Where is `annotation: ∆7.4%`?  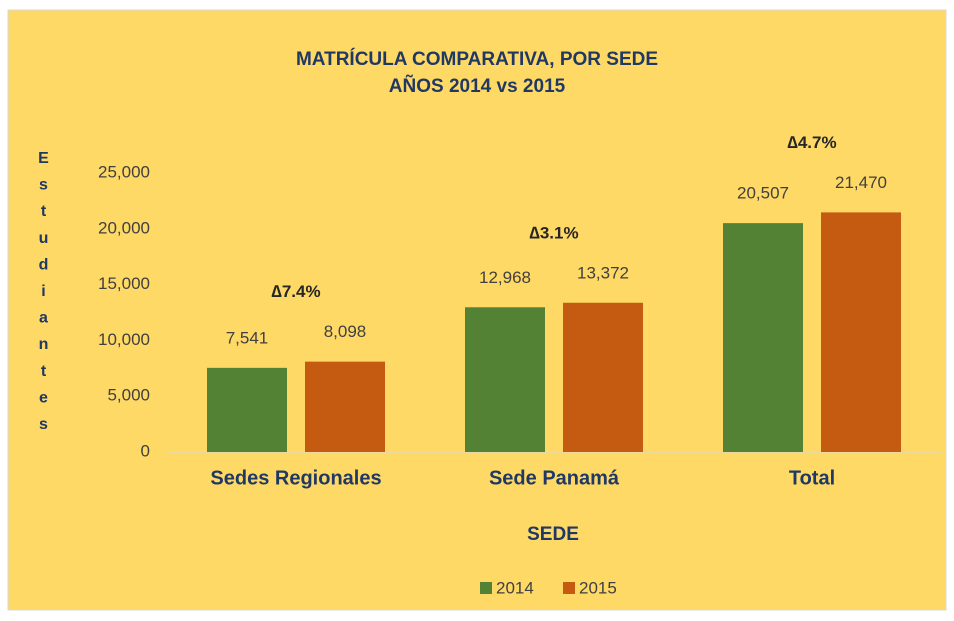
annotation: ∆7.4% is located at coordinates (295, 291).